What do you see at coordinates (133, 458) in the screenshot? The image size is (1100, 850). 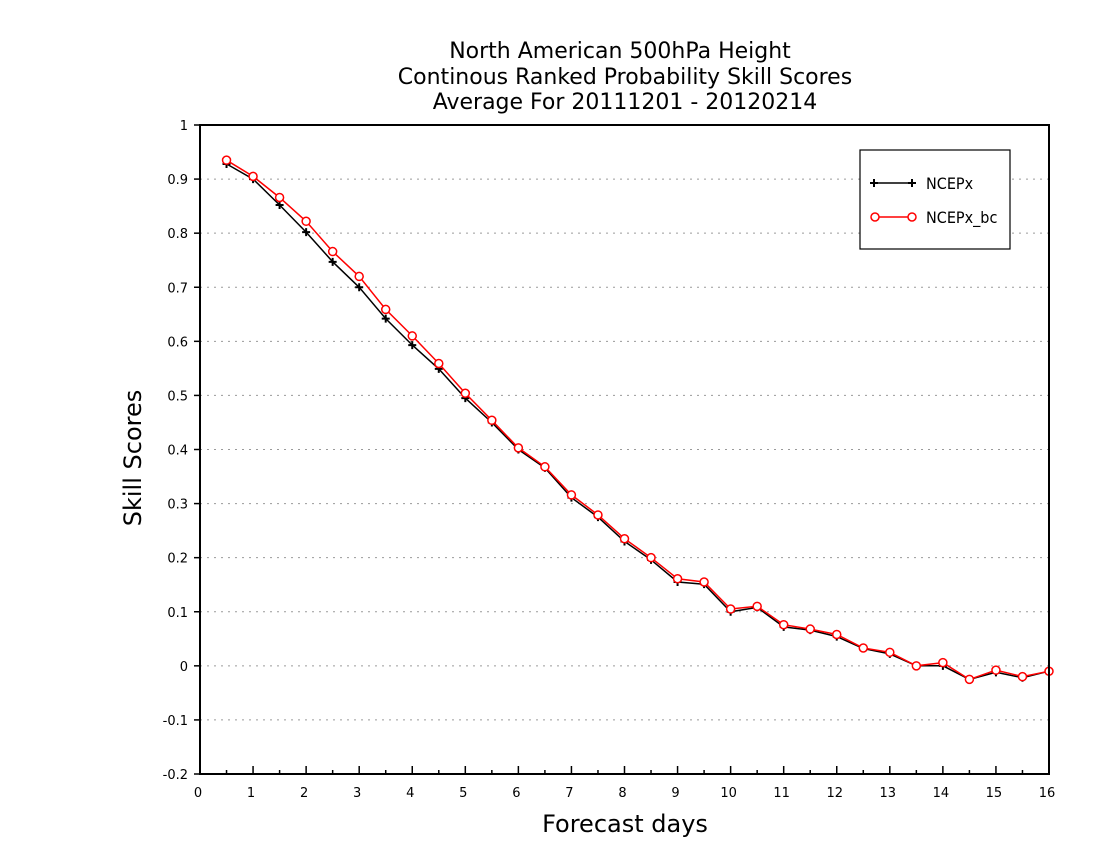 I see `y-axis-title: Skill Scores` at bounding box center [133, 458].